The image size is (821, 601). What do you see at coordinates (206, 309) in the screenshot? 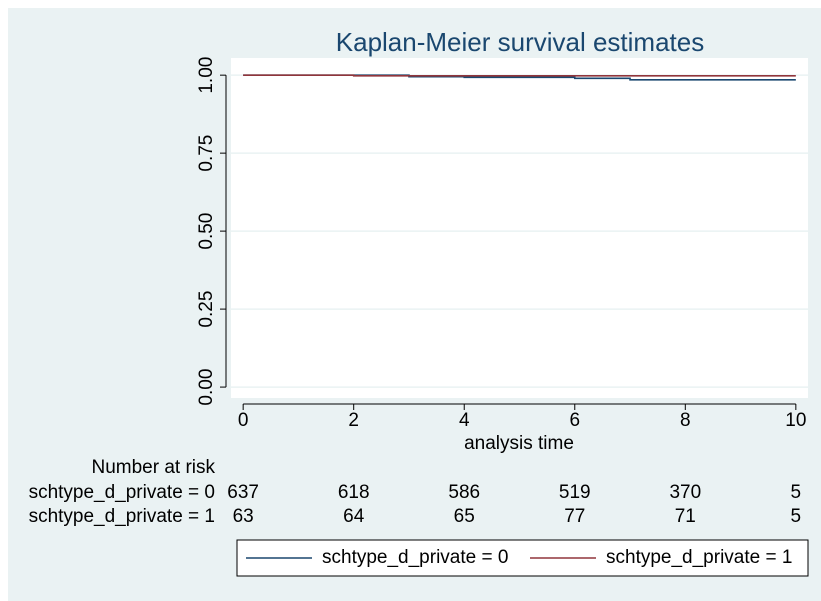
I see `y-tick-label: 0.25` at bounding box center [206, 309].